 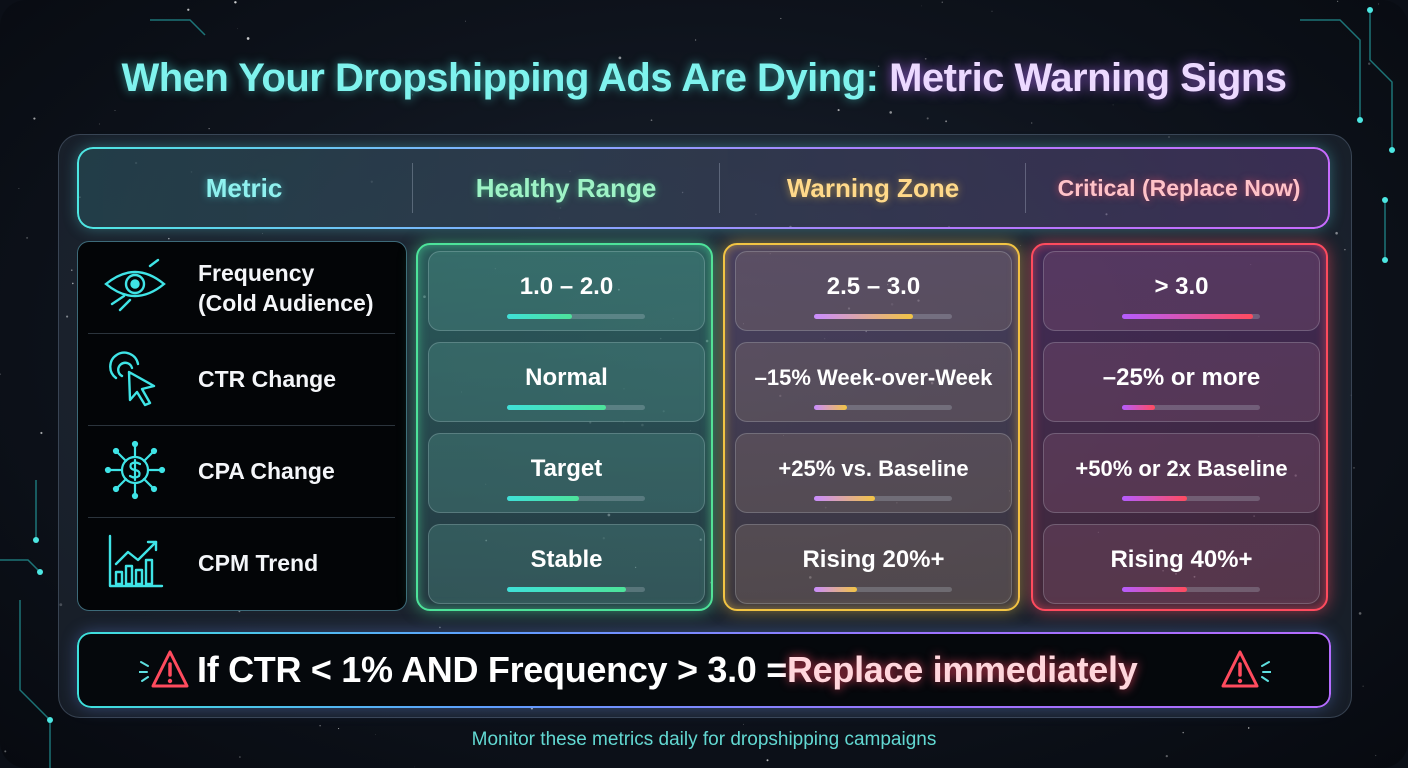 I want to click on metric-row-cpa: CPA Change, so click(x=241, y=471).